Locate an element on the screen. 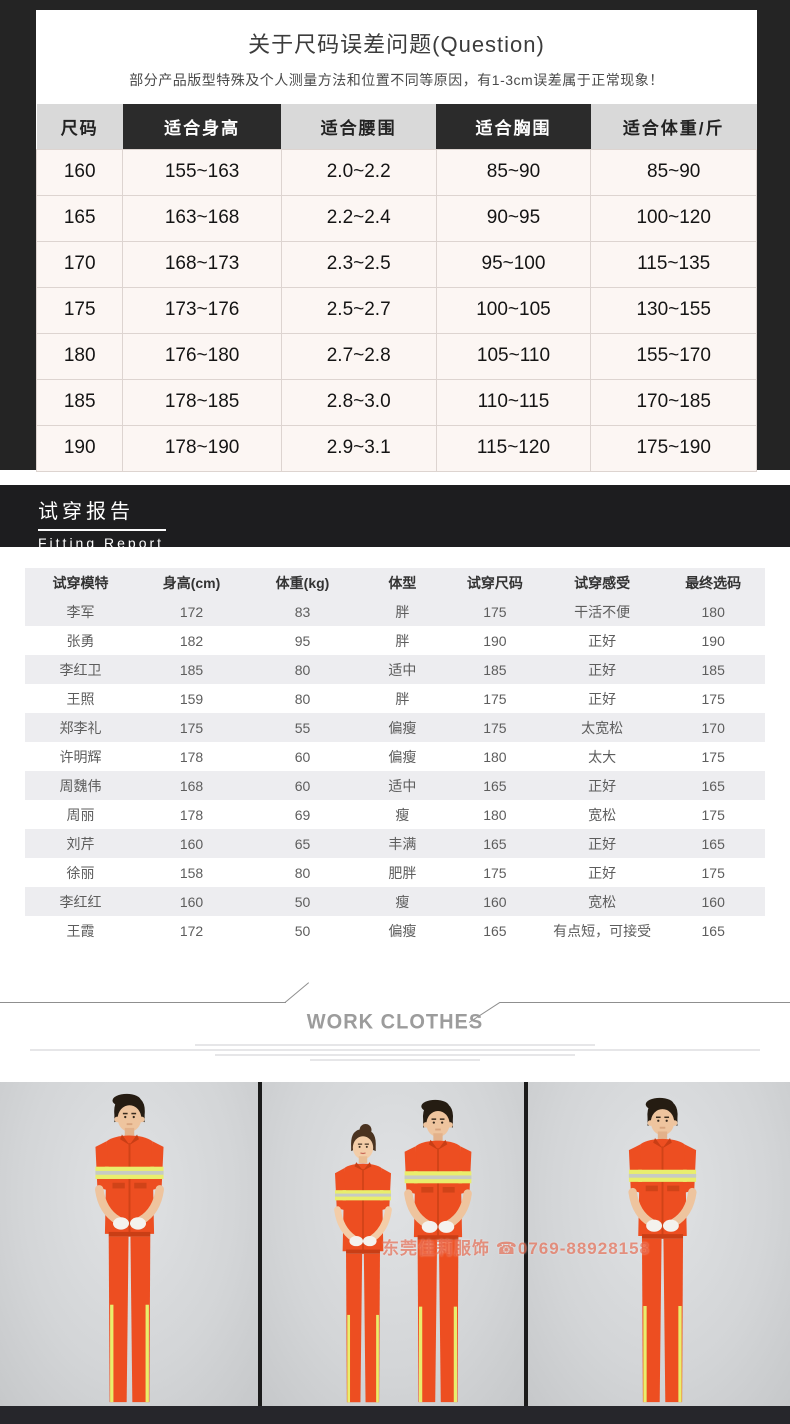  fitting-header-cell: 试穿模特 is located at coordinates (80, 582).